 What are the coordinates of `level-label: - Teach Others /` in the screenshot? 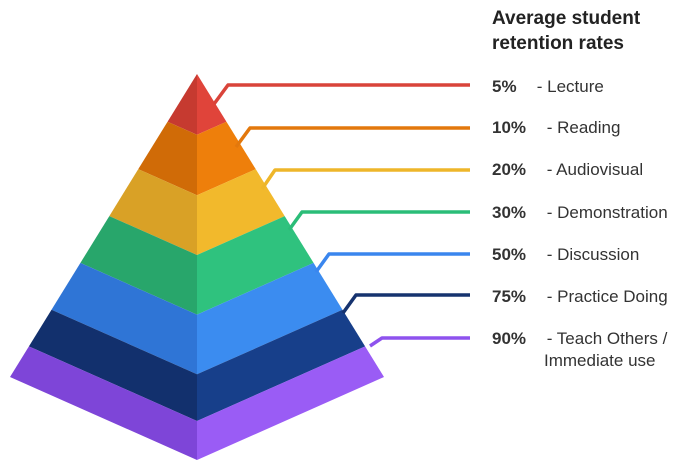 It's located at (607, 338).